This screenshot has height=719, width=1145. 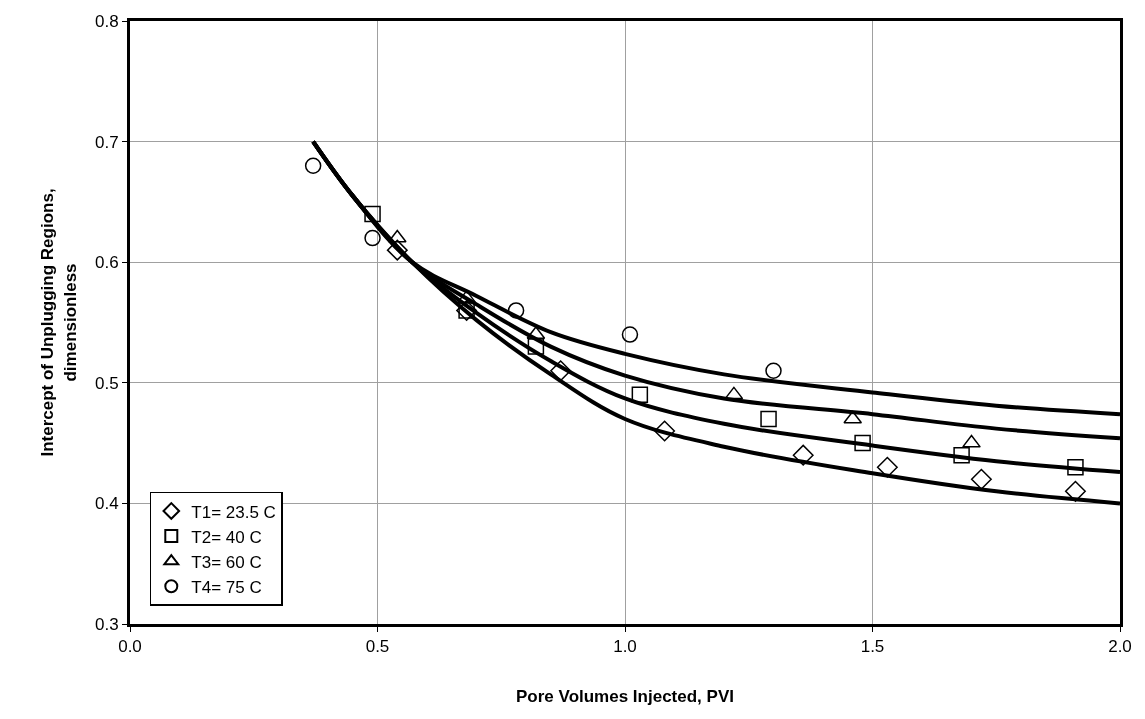 What do you see at coordinates (226, 562) in the screenshot?
I see `legend-label: T3= 60 C` at bounding box center [226, 562].